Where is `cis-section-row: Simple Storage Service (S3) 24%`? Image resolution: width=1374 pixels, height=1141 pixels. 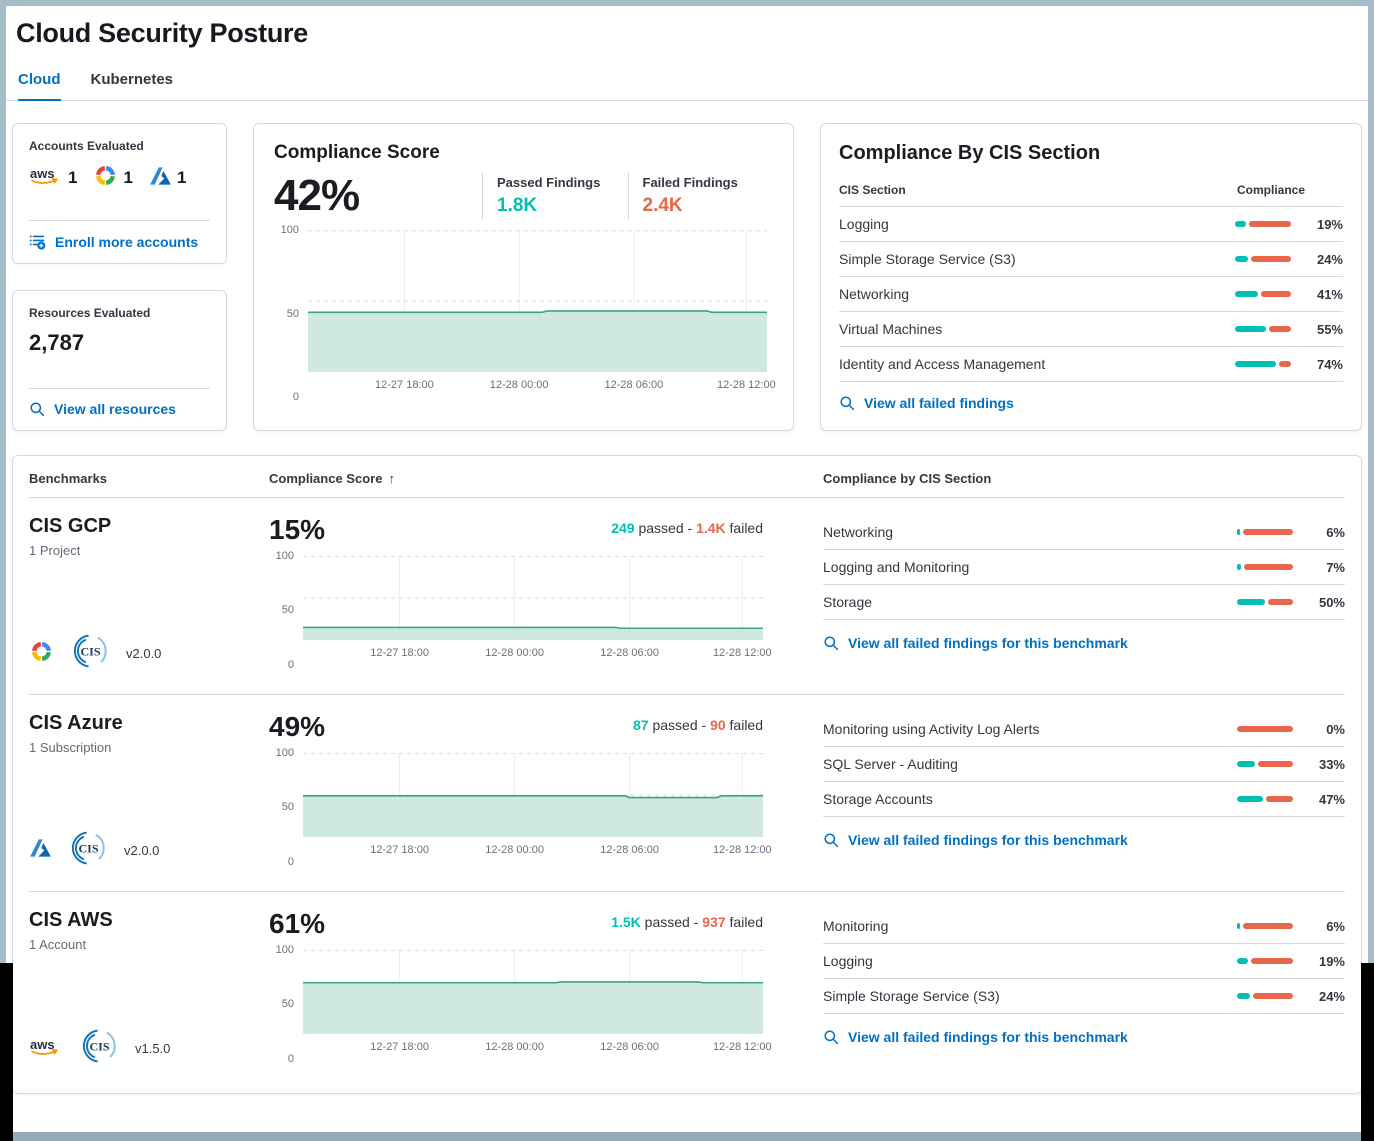
cis-section-row: Simple Storage Service (S3) 24% is located at coordinates (1091, 259).